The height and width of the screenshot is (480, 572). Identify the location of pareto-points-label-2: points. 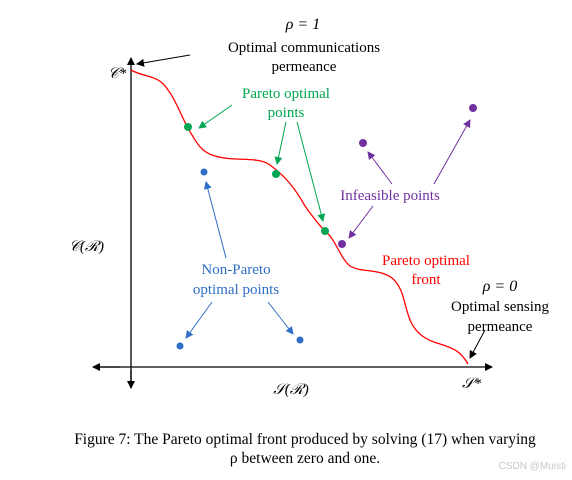
(286, 113).